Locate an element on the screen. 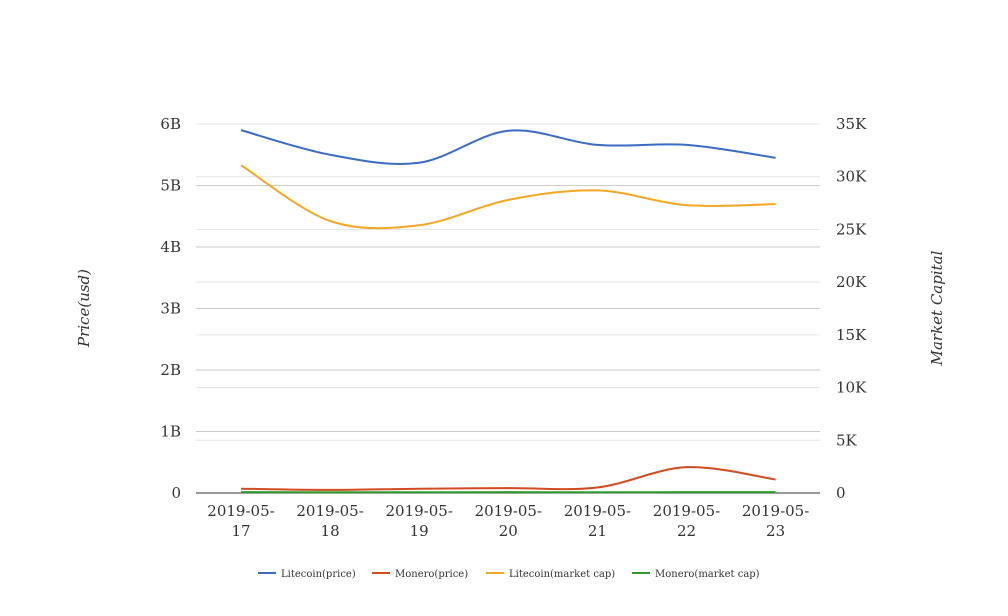  legend-label-2: Litecoin(market cap) is located at coordinates (562, 574).